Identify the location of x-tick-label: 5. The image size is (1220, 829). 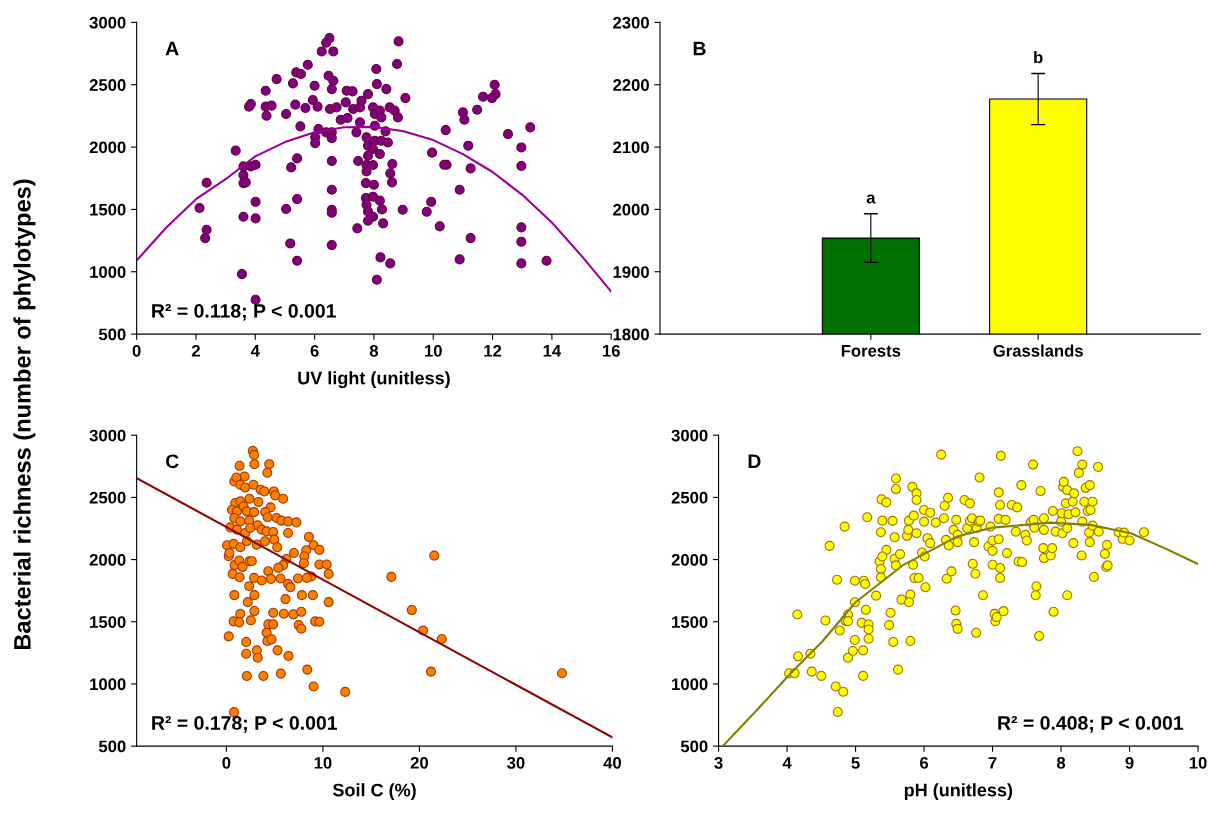
(855, 763).